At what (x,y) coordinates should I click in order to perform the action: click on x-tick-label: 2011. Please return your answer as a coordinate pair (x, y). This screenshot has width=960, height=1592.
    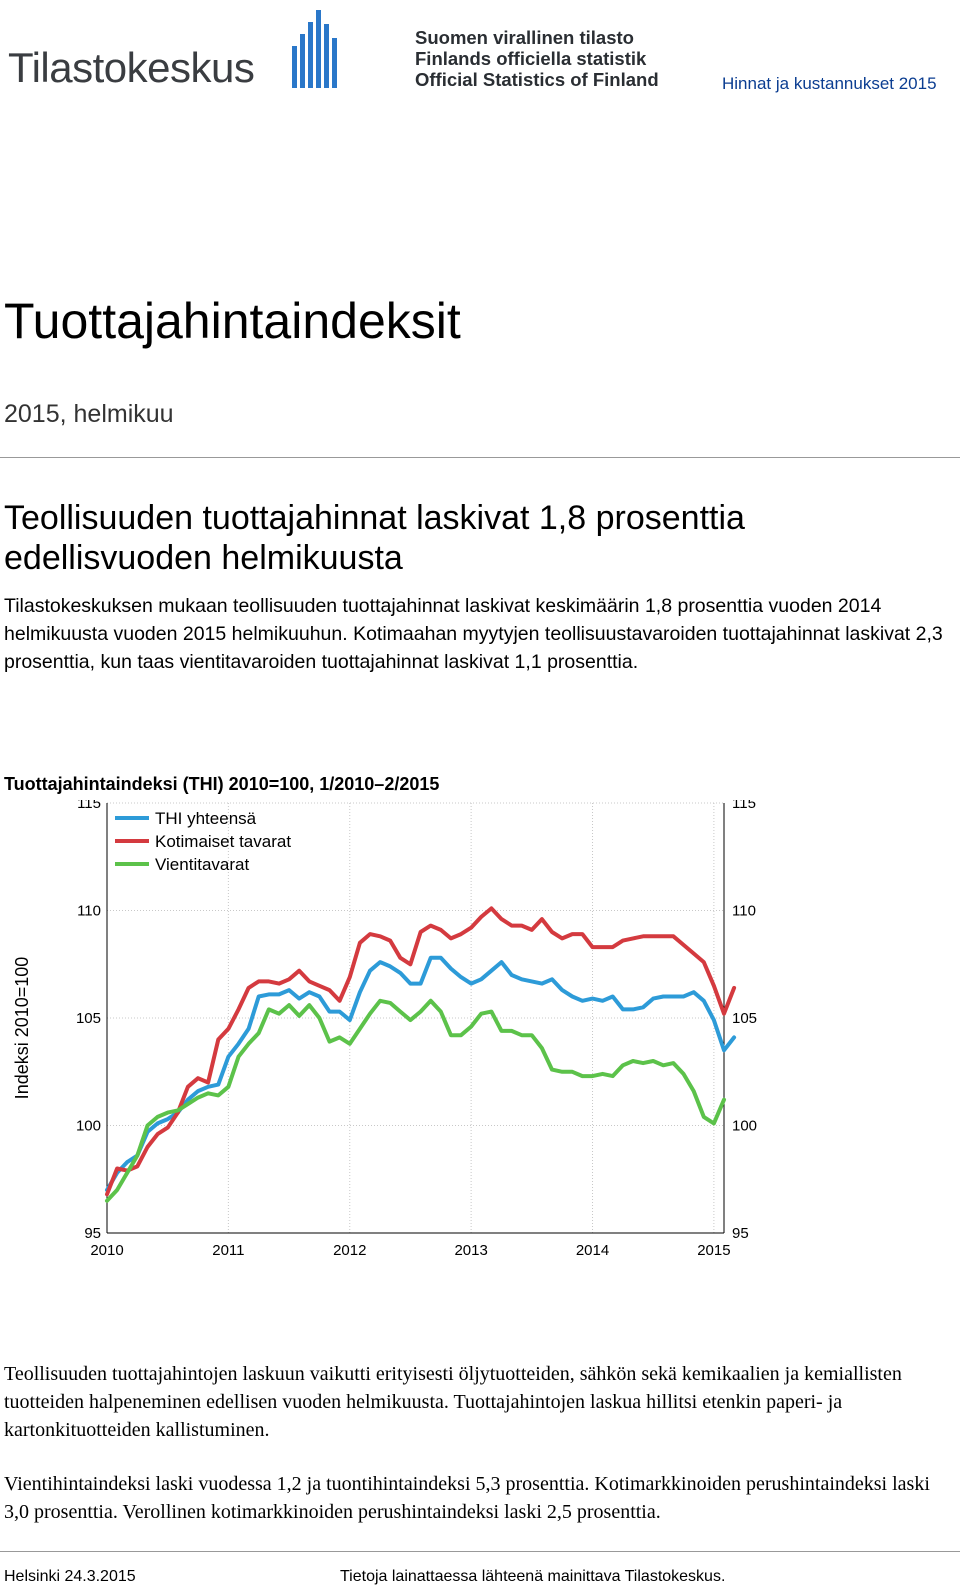
    Looking at the image, I should click on (228, 1250).